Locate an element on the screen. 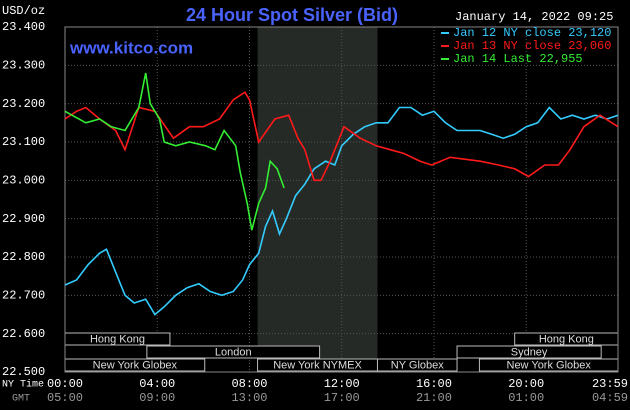 The width and height of the screenshot is (630, 410). legend-label: Jan 14 Last 22,955 is located at coordinates (518, 59).